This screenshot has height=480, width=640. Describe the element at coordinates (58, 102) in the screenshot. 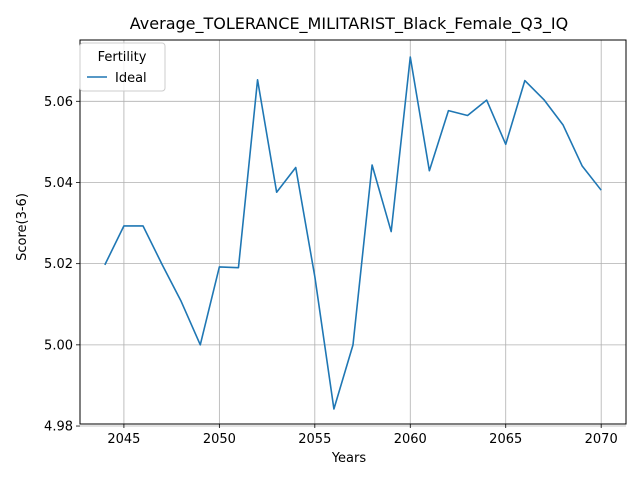

I see `y-tick-label: 5.06` at that location.